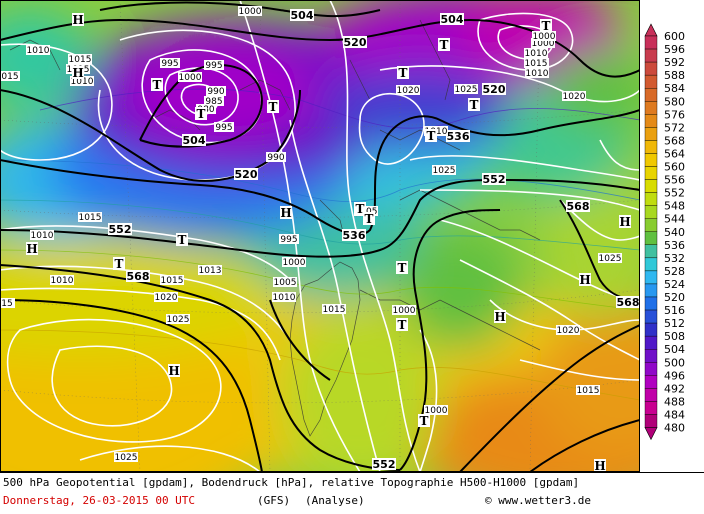  What do you see at coordinates (674, 388) in the screenshot?
I see `scale-label: 492` at bounding box center [674, 388].